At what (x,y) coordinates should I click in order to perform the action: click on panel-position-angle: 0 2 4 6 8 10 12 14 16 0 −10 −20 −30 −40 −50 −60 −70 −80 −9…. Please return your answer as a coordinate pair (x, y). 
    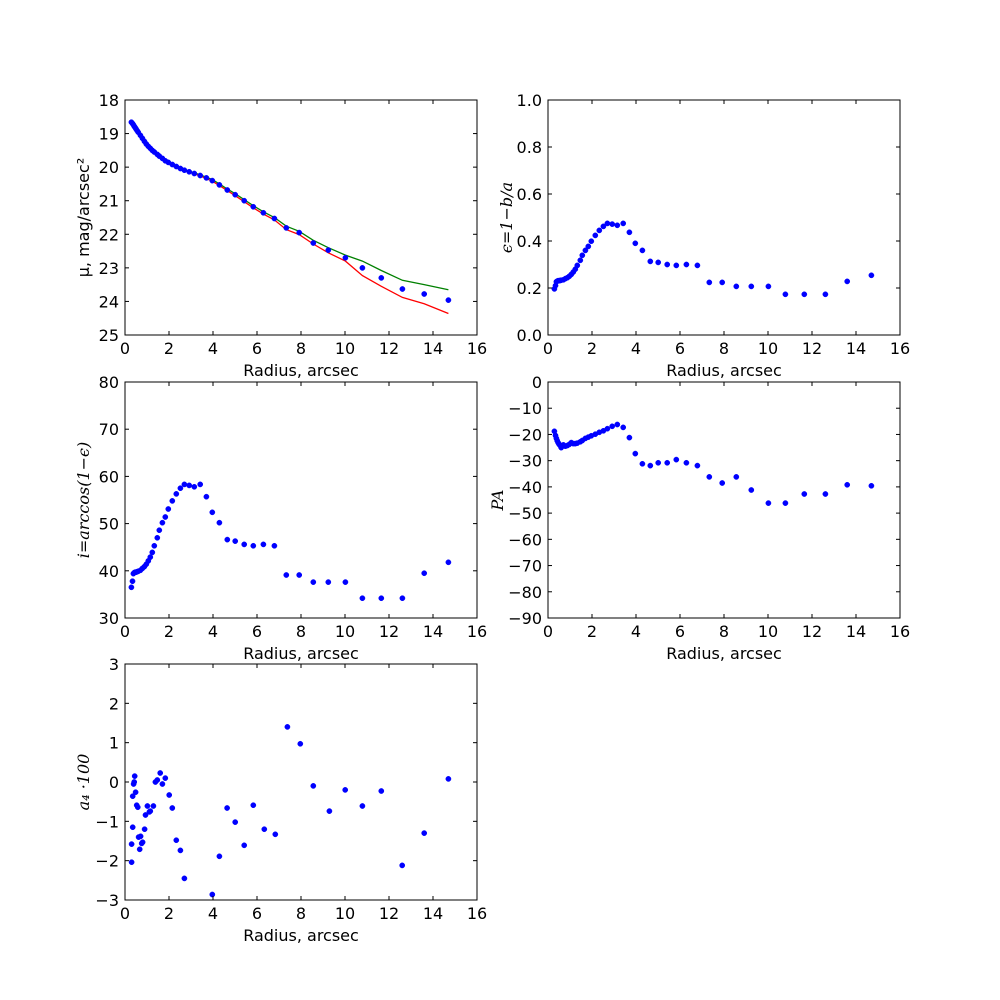
    Looking at the image, I should click on (699, 518).